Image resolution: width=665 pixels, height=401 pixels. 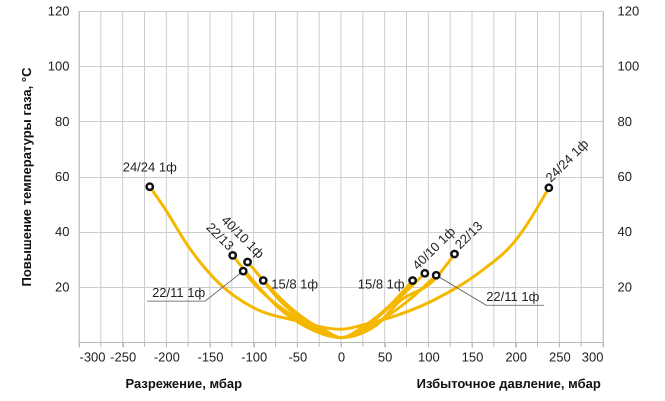 I want to click on x-tick-label: 250, so click(x=559, y=357).